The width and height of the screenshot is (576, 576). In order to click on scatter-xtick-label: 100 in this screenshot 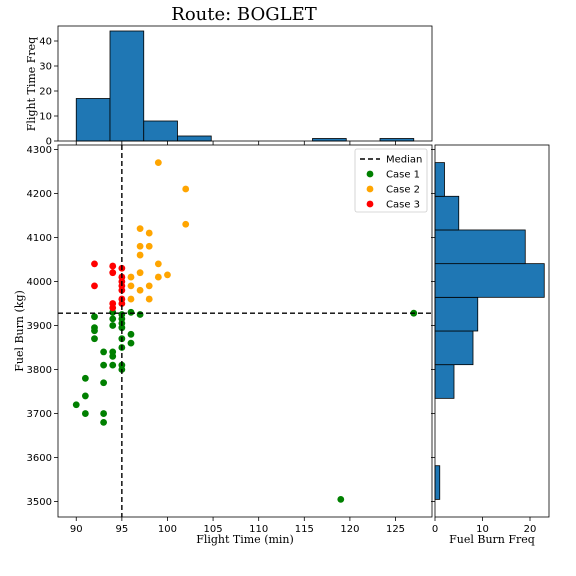, I will do `click(167, 529)`.